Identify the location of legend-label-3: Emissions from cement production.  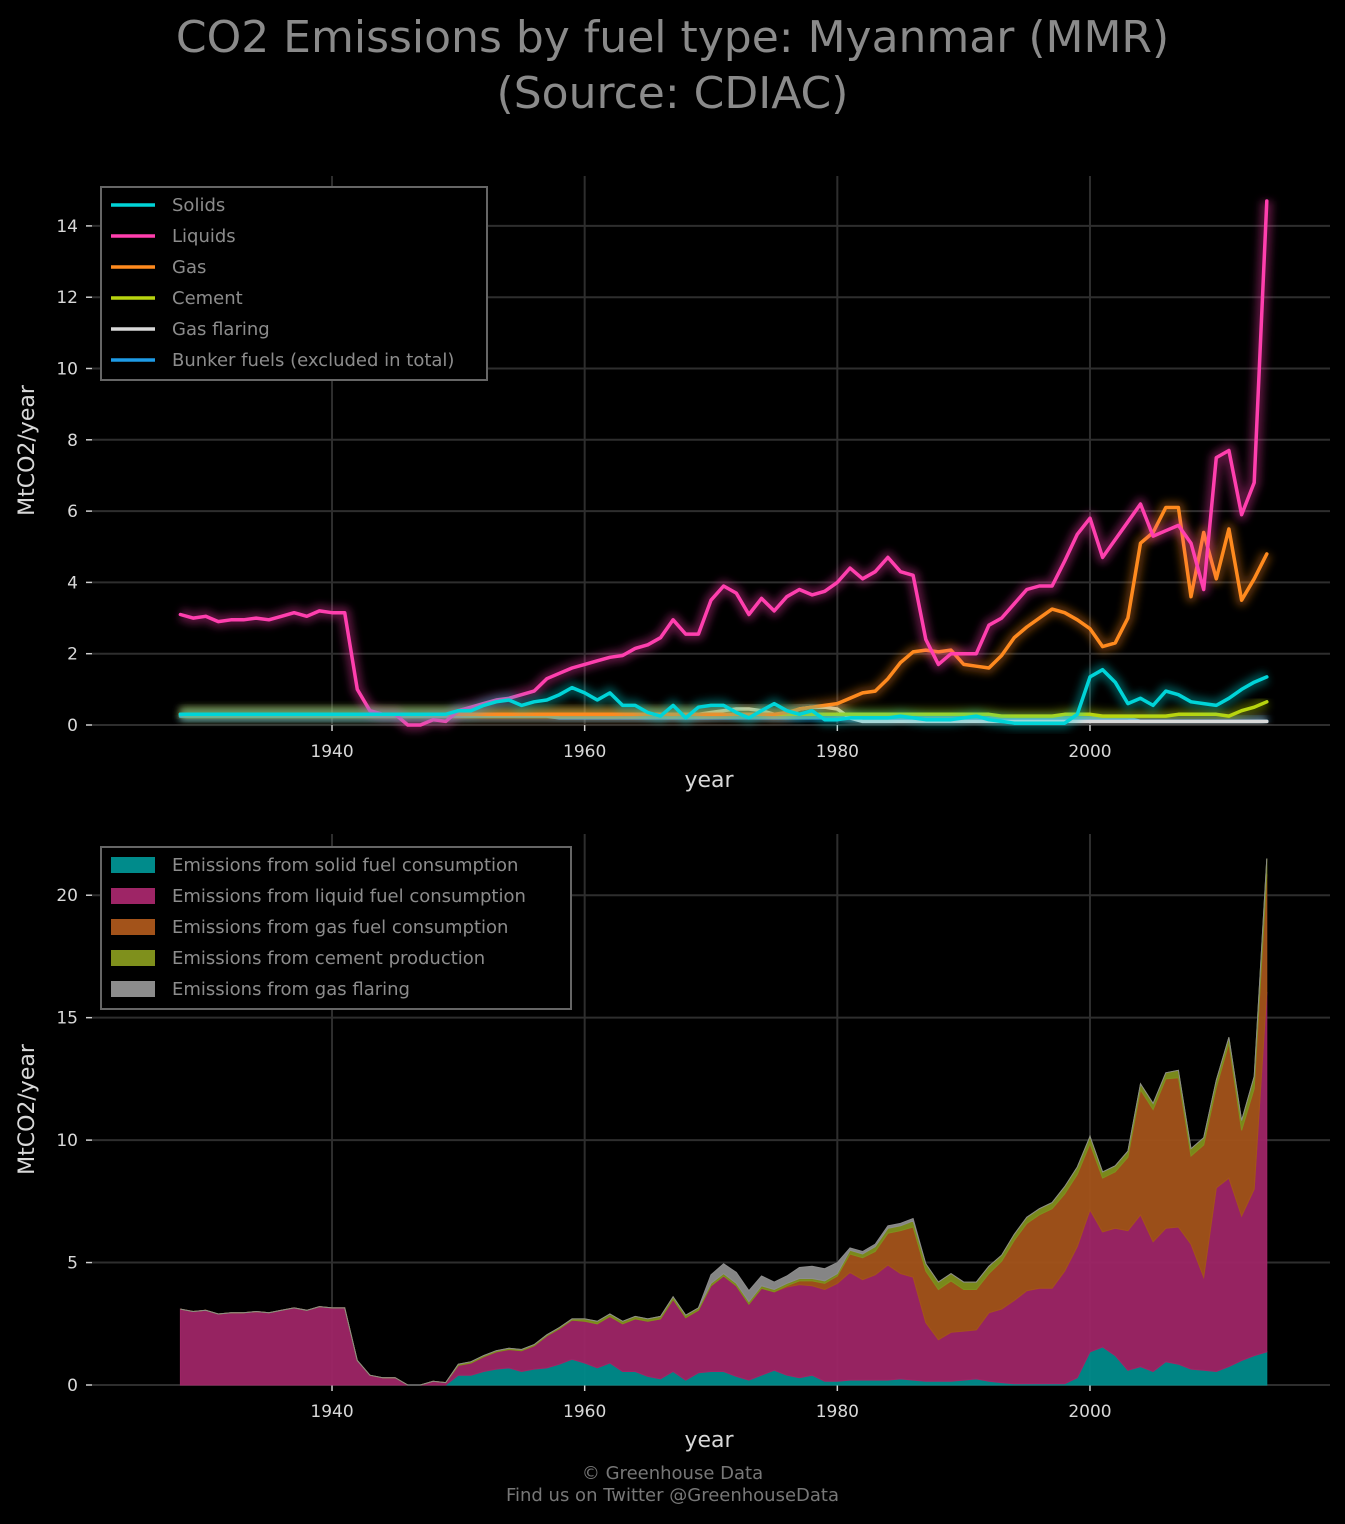
(328, 958).